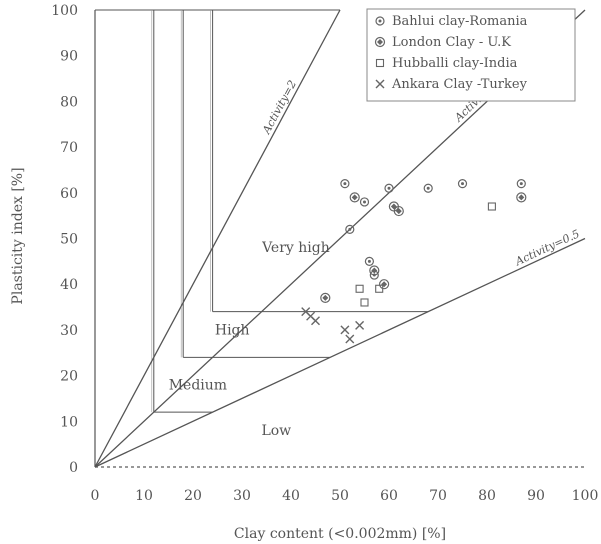  Describe the element at coordinates (471, 55) in the screenshot. I see `legend-box` at that location.